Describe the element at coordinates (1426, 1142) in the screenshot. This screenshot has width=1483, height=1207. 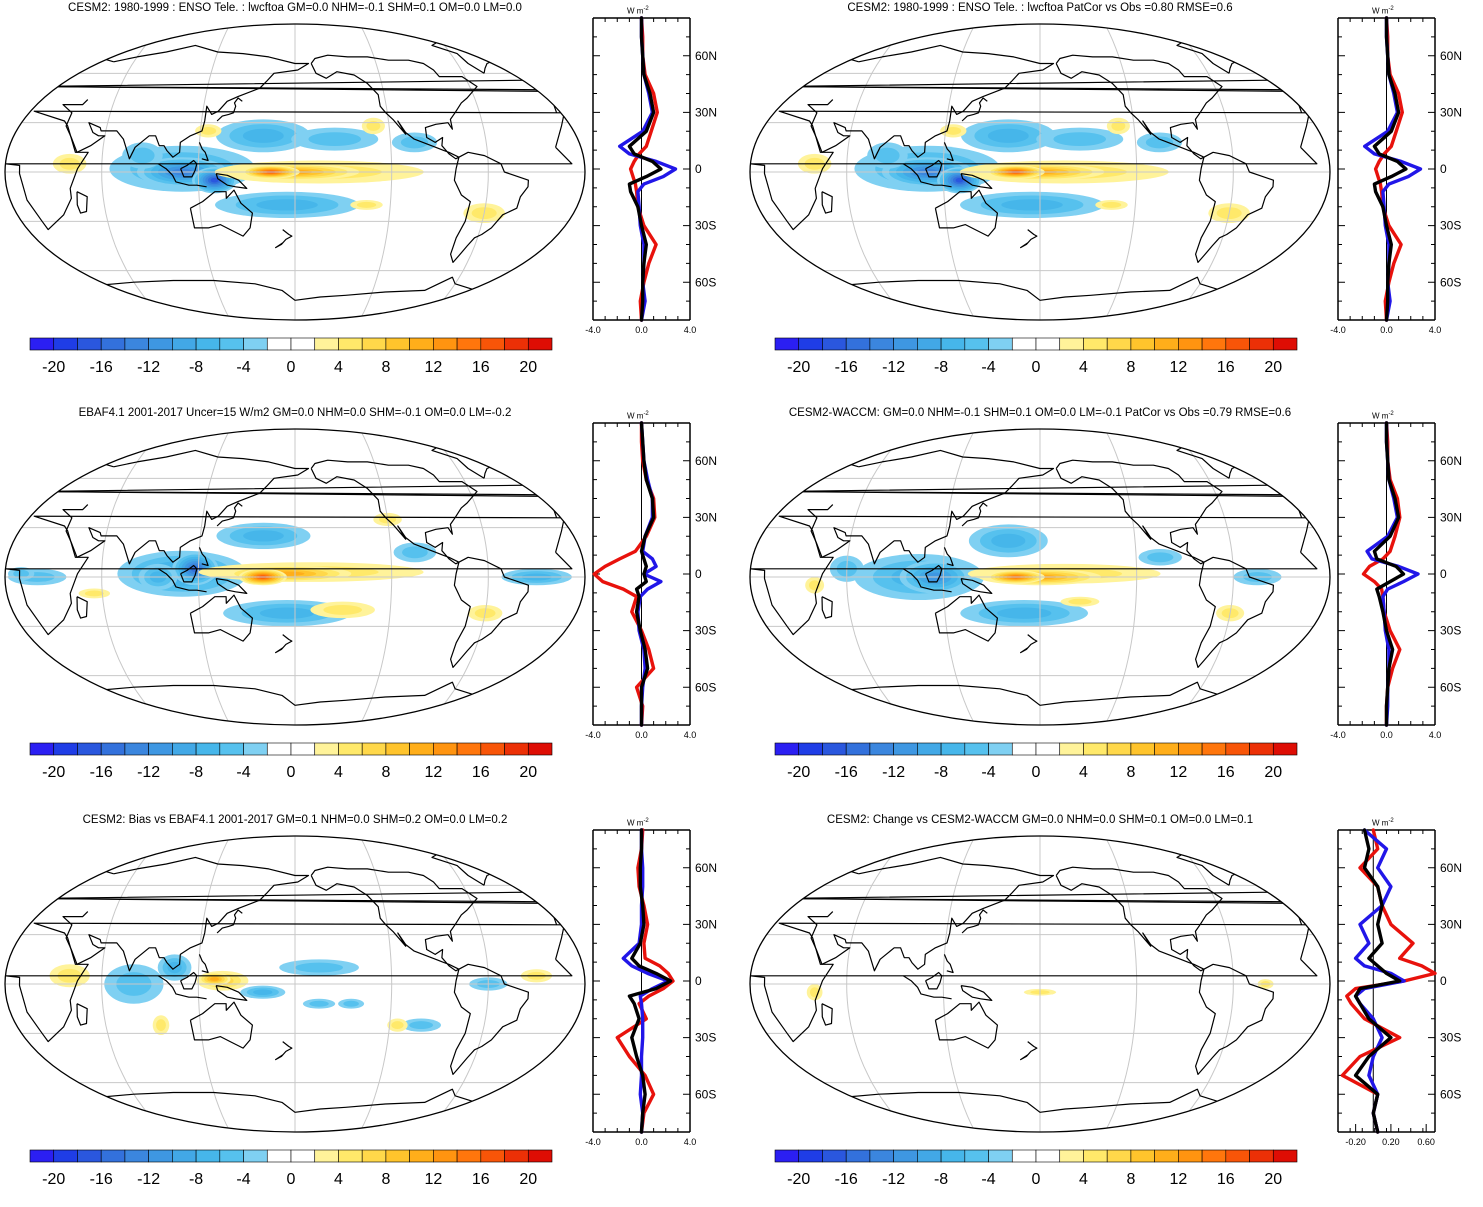
I see `x-tick-label: 0.60` at that location.